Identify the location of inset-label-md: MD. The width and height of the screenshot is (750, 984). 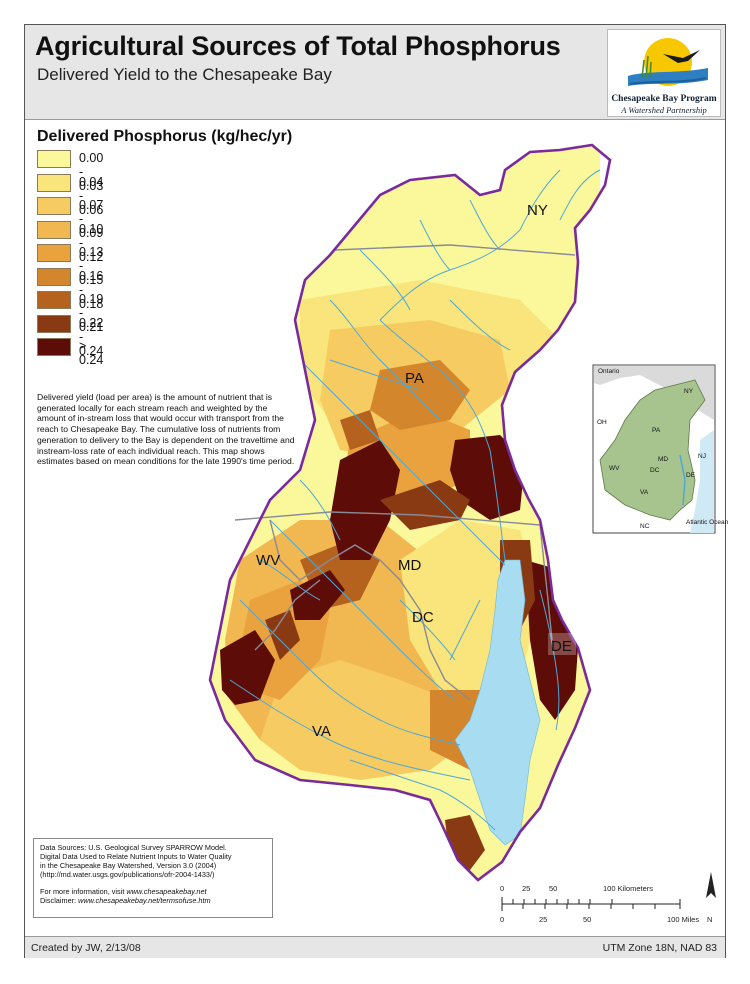
(663, 459).